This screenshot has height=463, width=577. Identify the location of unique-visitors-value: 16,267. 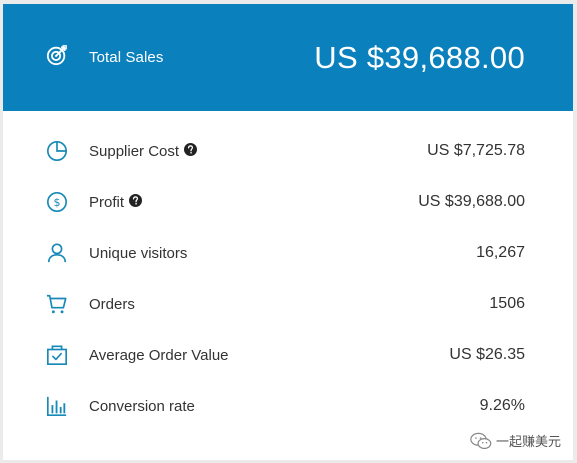
(500, 252).